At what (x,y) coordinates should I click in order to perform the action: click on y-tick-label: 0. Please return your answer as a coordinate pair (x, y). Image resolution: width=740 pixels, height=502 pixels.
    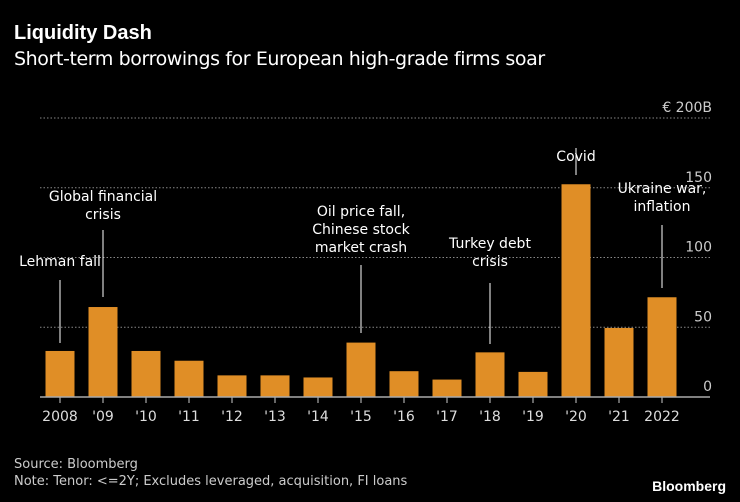
    Looking at the image, I should click on (707, 387).